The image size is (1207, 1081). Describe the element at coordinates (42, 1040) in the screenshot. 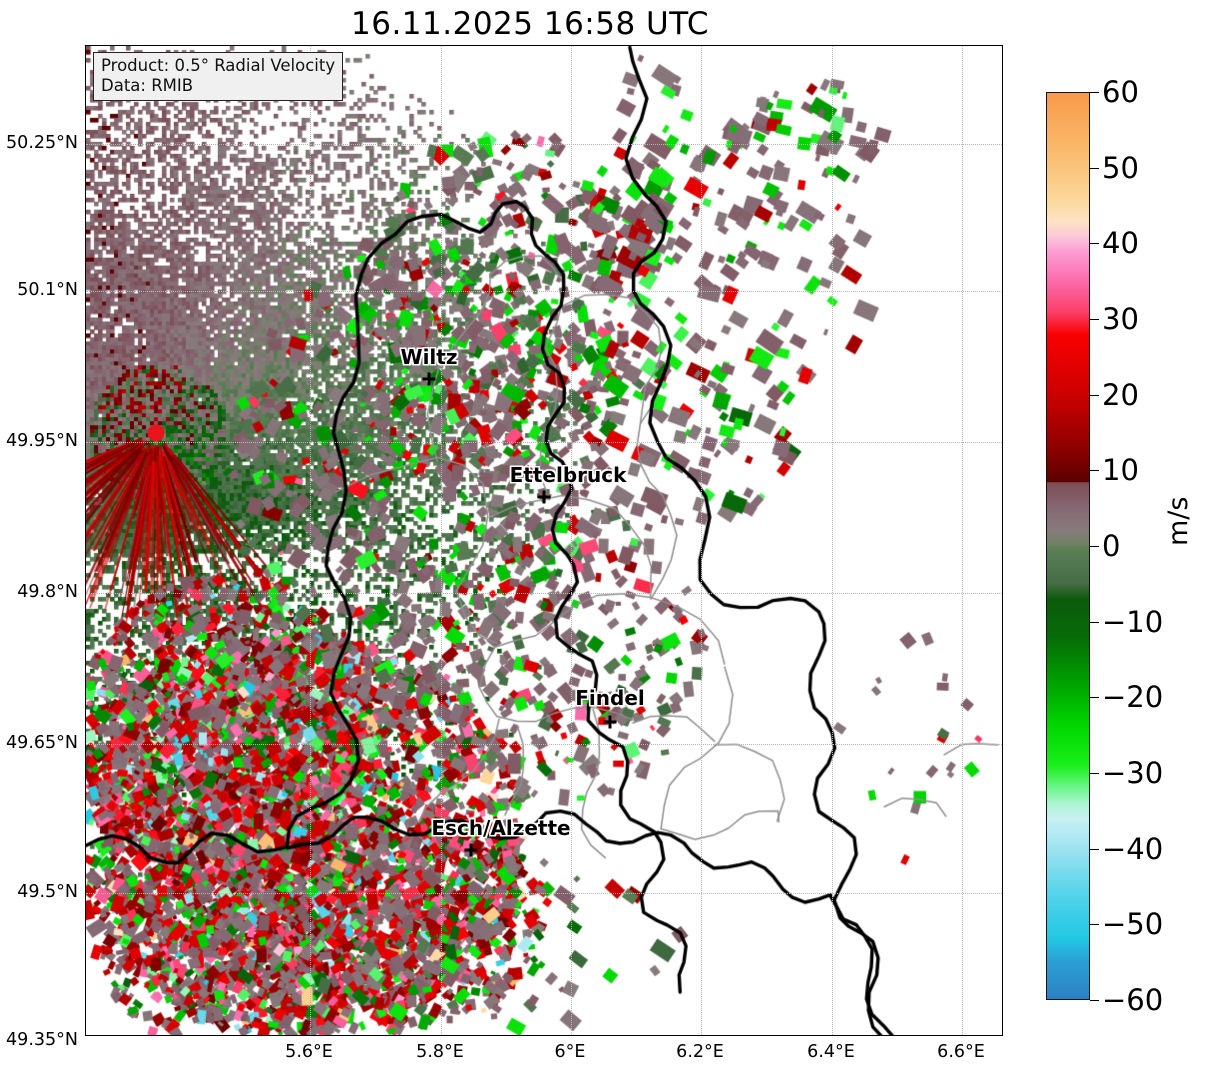

I see `y-axis-tick-label: 49.35°N` at that location.